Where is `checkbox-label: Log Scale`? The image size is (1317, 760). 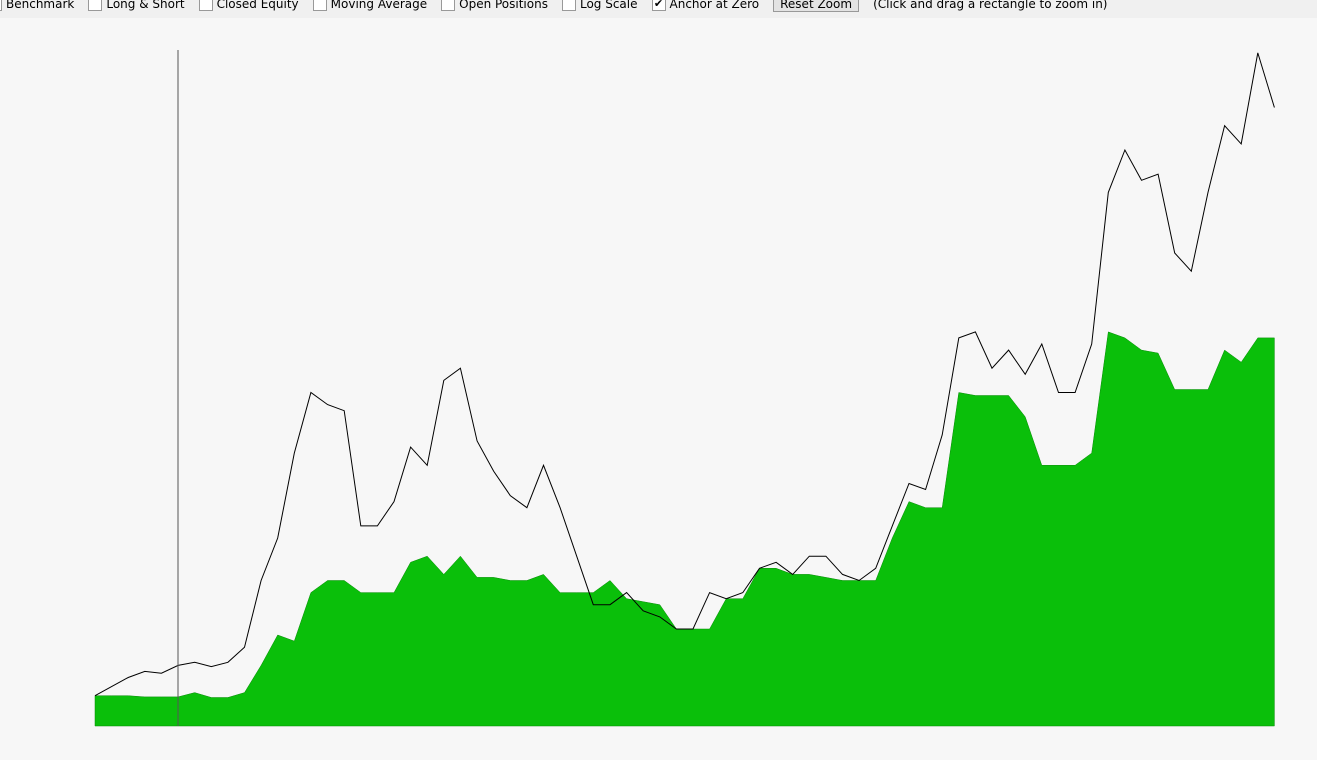
checkbox-label: Log Scale is located at coordinates (608, 5).